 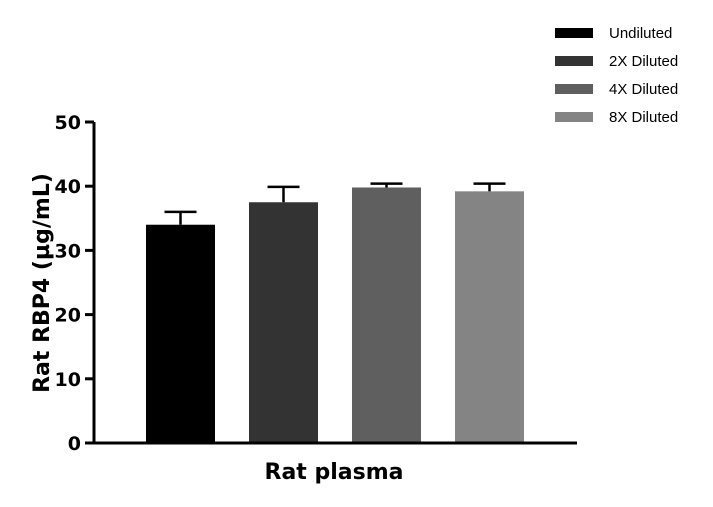 I want to click on legend-entry: 2X Diluted, so click(x=643, y=61).